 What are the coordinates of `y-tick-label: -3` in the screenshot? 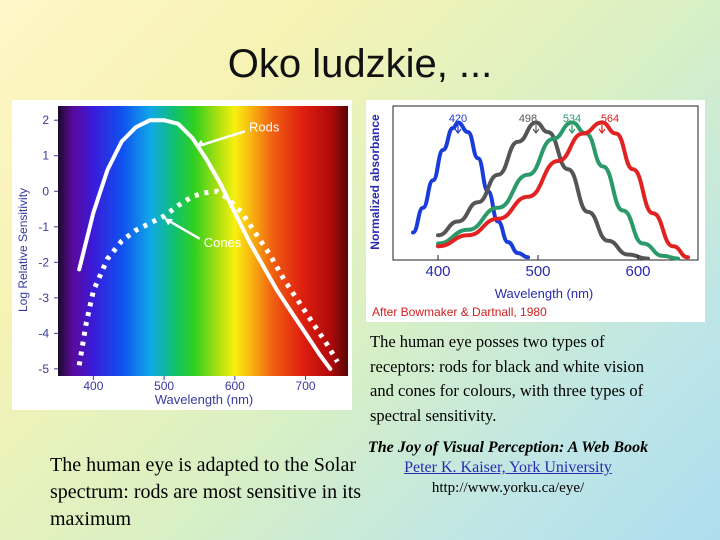 It's located at (43, 298).